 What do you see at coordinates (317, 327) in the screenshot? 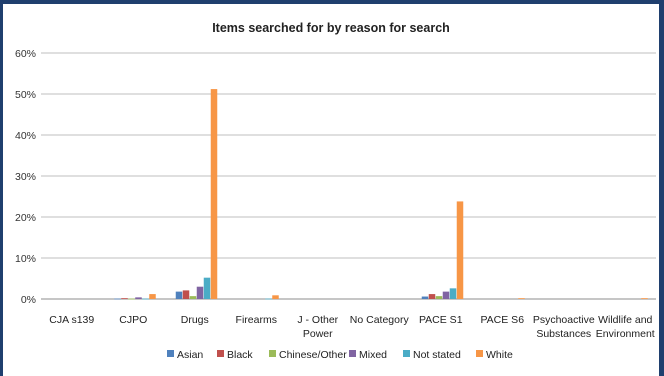
I see `x-tick-label: J - Other Power` at bounding box center [317, 327].